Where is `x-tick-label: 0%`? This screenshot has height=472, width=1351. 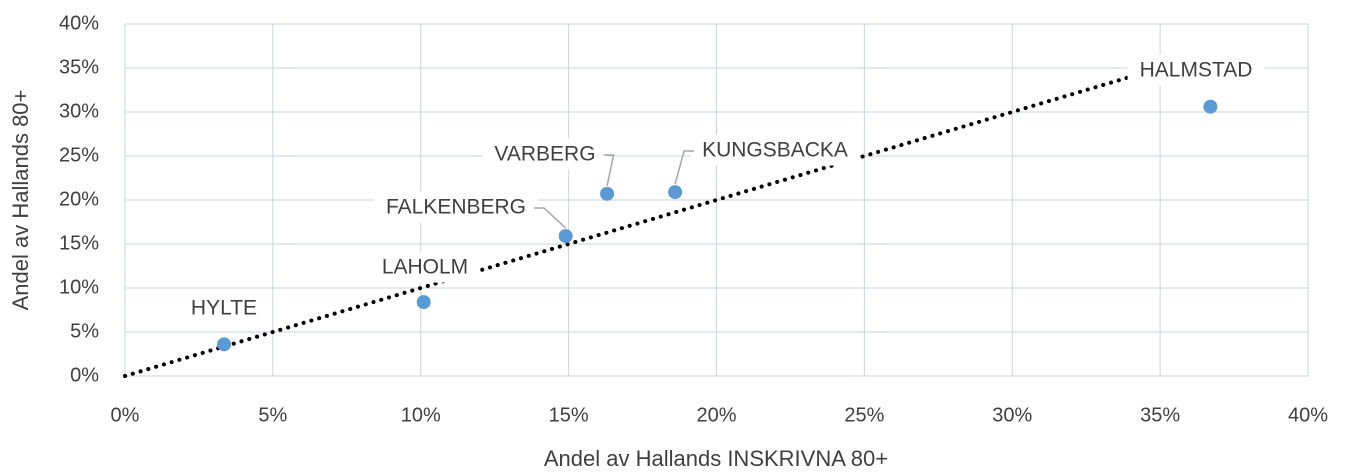 x-tick-label: 0% is located at coordinates (125, 415).